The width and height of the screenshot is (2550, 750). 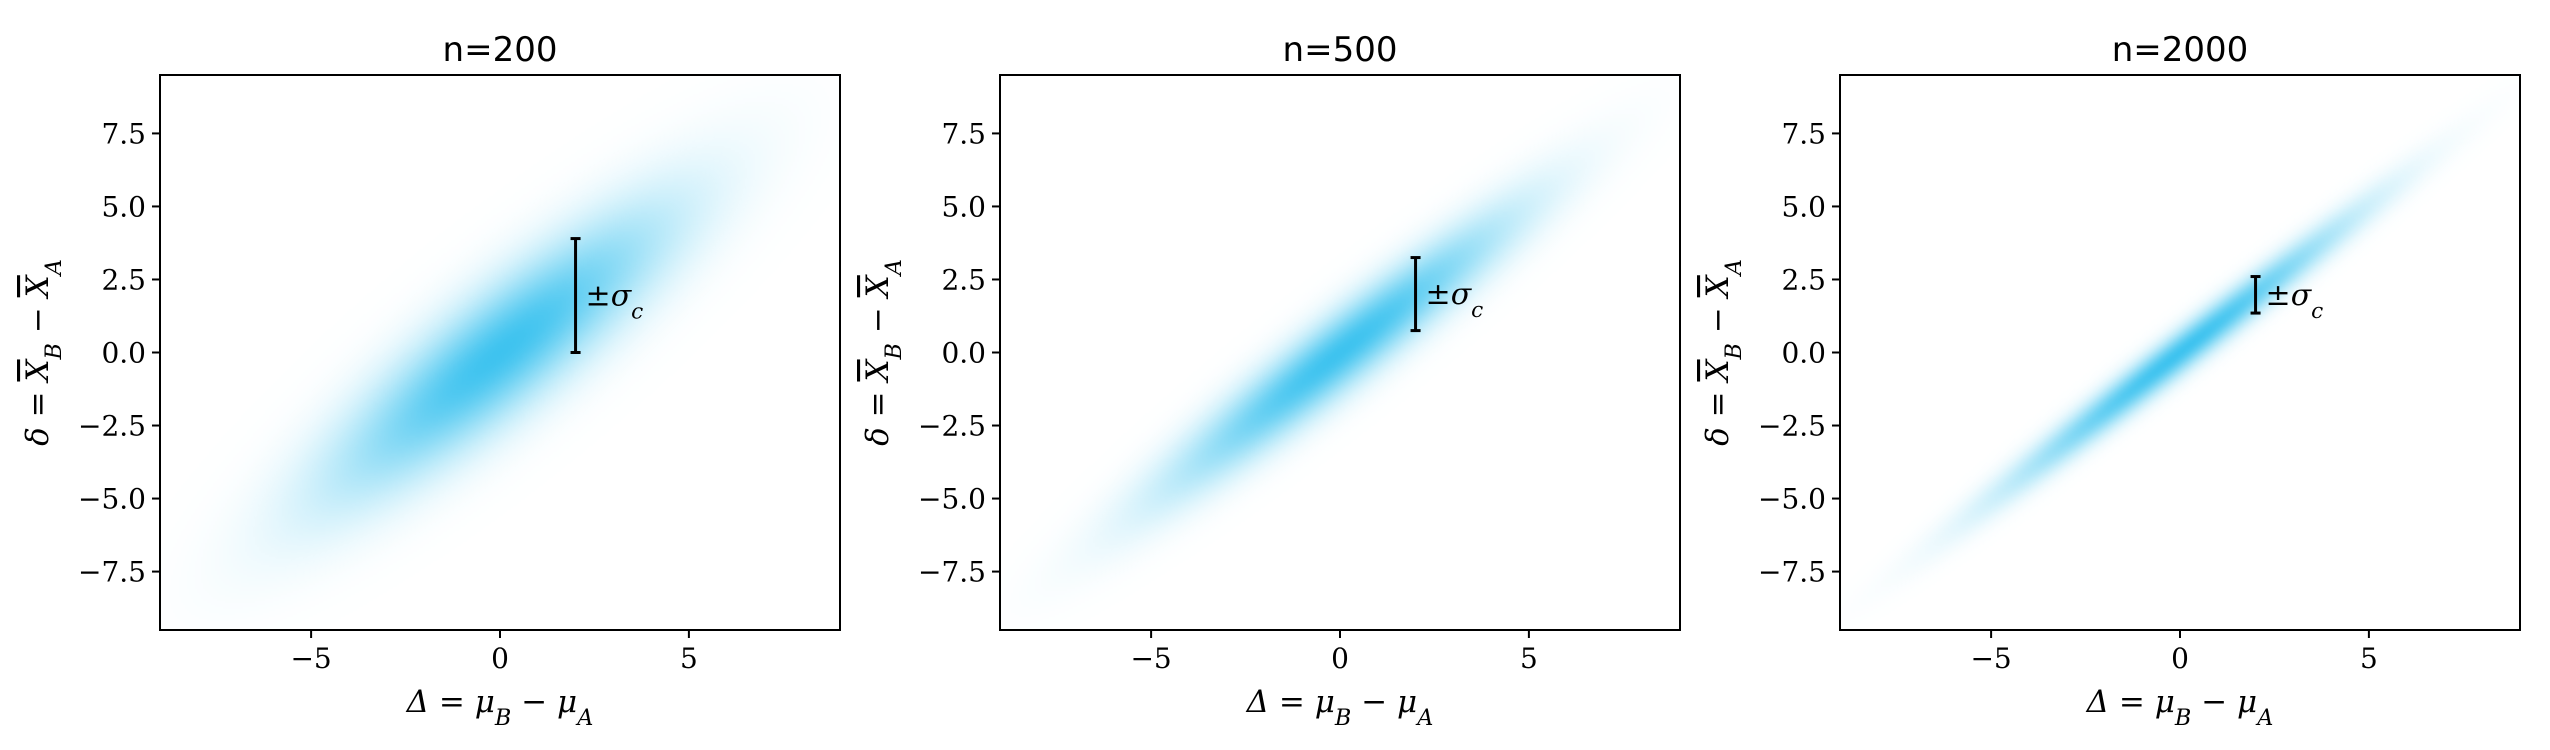 What do you see at coordinates (1340, 50) in the screenshot?
I see `panel-title: n=500` at bounding box center [1340, 50].